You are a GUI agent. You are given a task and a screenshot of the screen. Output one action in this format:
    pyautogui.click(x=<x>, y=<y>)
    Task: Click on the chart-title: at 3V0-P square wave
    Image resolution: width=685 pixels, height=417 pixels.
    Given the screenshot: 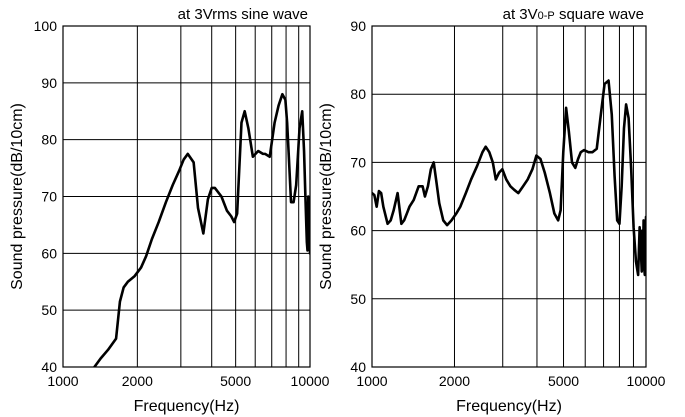 What is the action you would take?
    pyautogui.click(x=573, y=14)
    